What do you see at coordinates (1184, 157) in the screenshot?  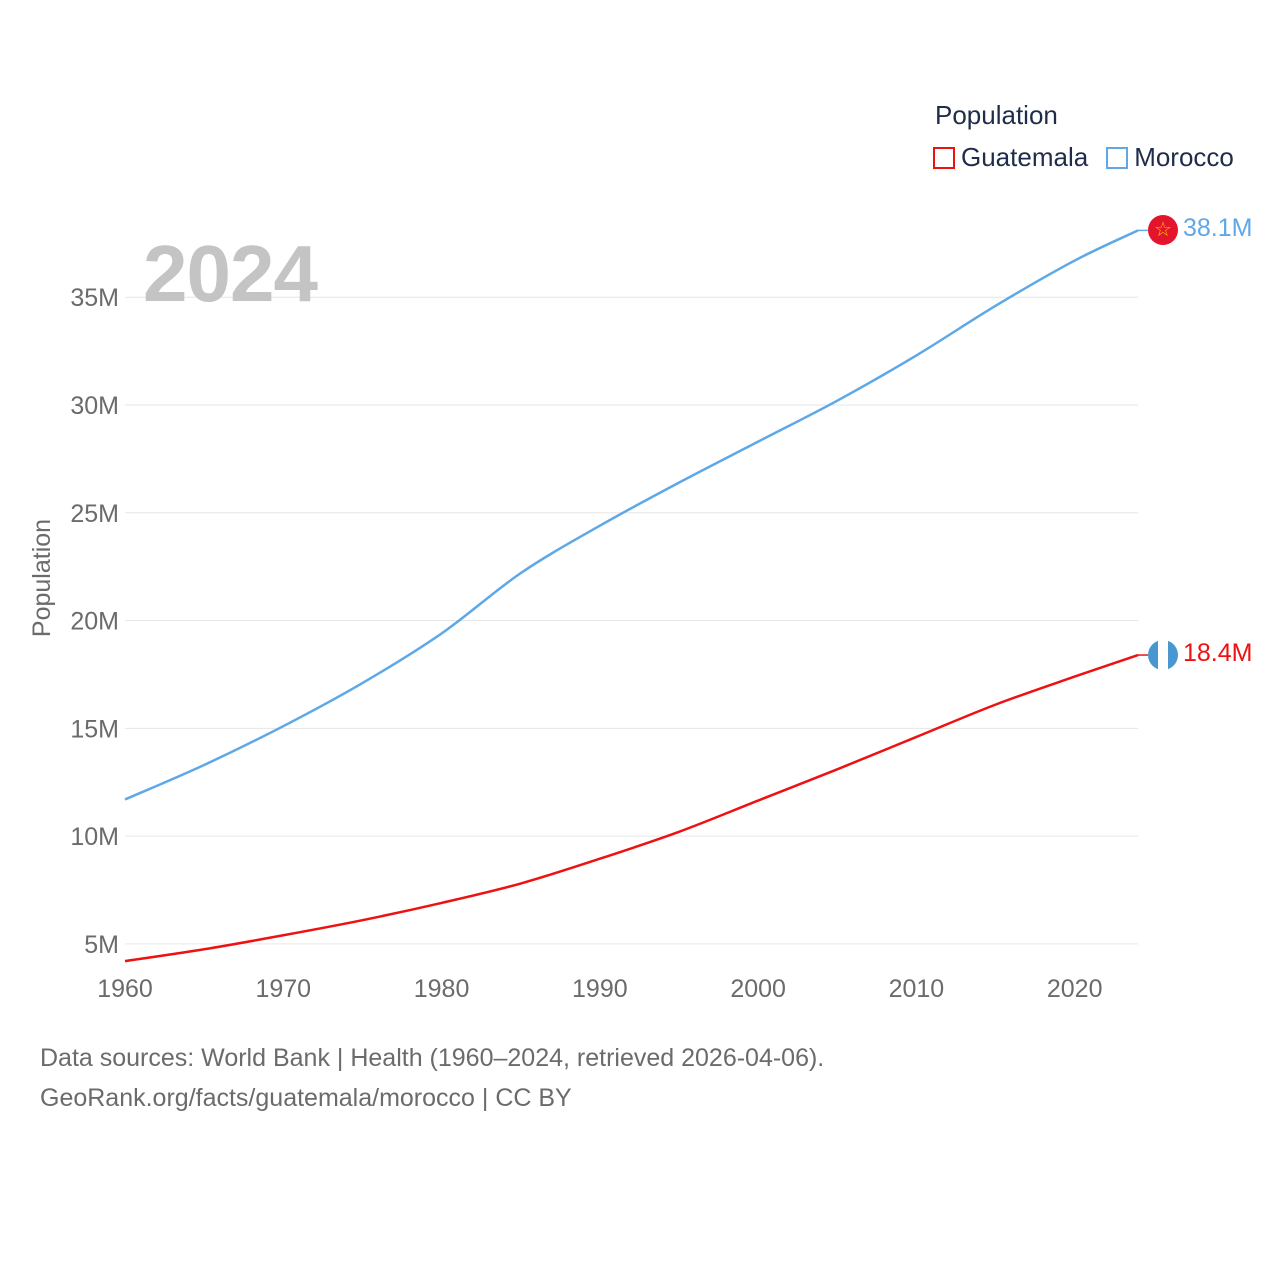 I see `legend-label-morocco: Morocco` at bounding box center [1184, 157].